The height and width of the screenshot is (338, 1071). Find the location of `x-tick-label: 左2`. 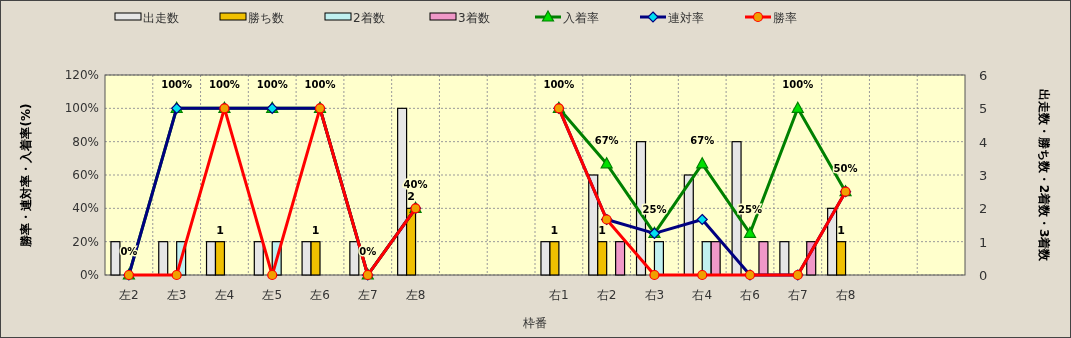

x-tick-label: 左2 is located at coordinates (129, 295).